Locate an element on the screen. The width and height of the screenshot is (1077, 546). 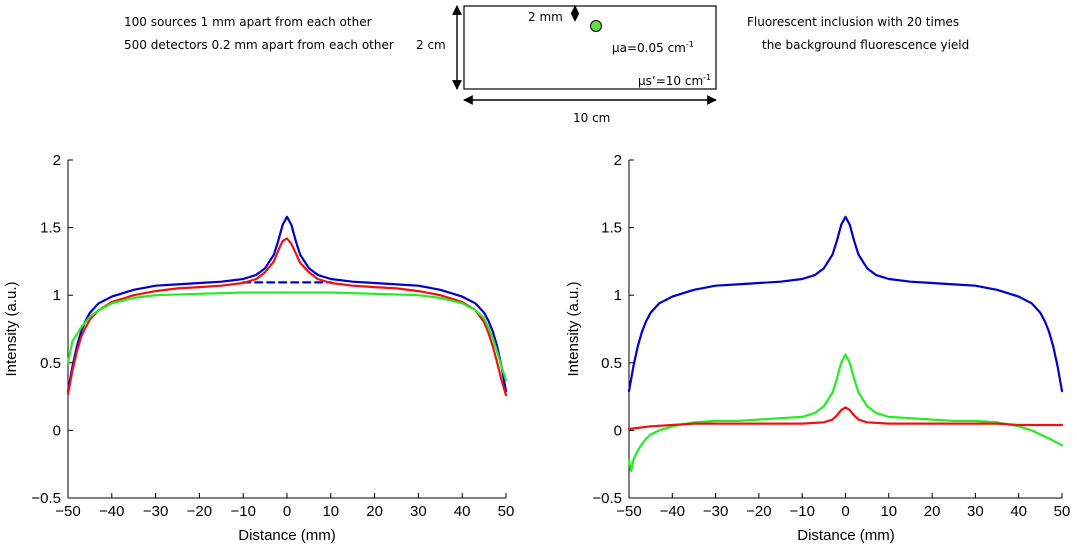
left-chart-ytick-label: 0.5 is located at coordinates (50, 363).